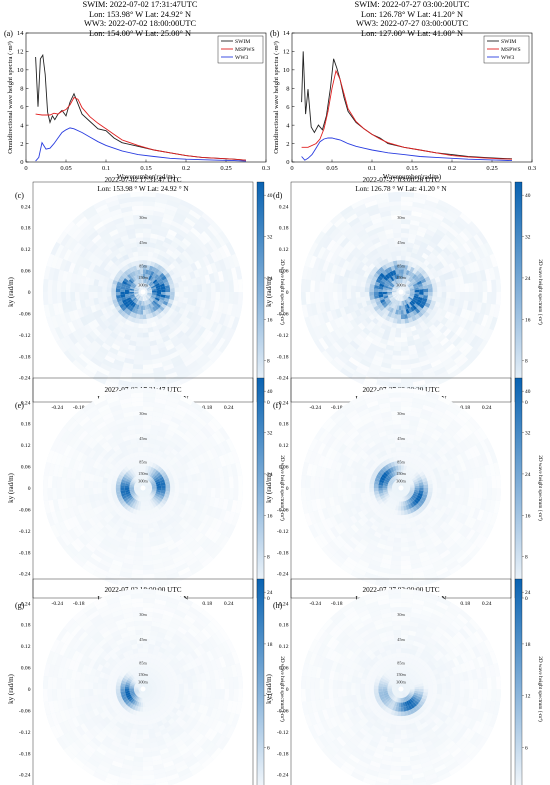 The width and height of the screenshot is (550, 785). I want to click on ring-label: 300m, so click(143, 285).